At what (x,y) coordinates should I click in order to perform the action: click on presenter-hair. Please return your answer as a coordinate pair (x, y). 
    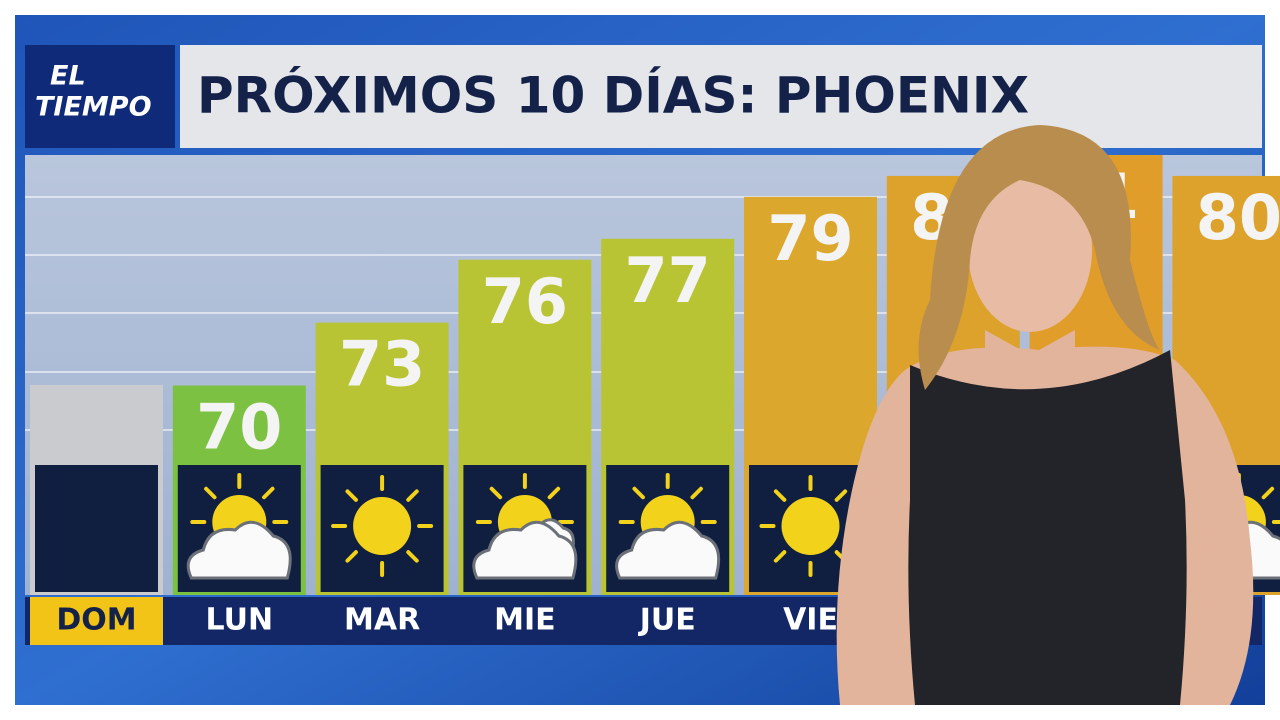
    Looking at the image, I should click on (1039, 257).